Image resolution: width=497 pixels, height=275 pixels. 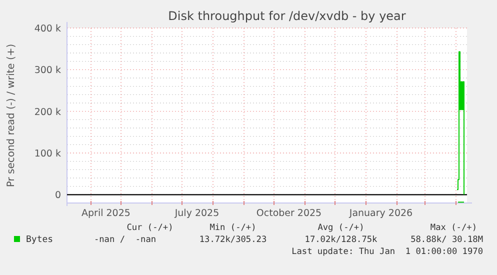 What do you see at coordinates (11, 116) in the screenshot?
I see `y-axis-title: Pr second read (-) / write (+)` at bounding box center [11, 116].